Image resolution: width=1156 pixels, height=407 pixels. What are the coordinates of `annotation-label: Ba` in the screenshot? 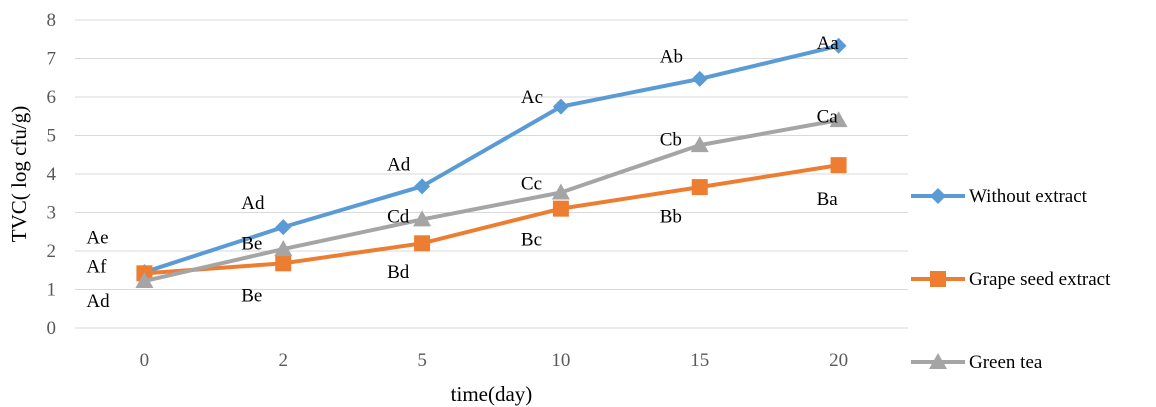 It's located at (828, 199).